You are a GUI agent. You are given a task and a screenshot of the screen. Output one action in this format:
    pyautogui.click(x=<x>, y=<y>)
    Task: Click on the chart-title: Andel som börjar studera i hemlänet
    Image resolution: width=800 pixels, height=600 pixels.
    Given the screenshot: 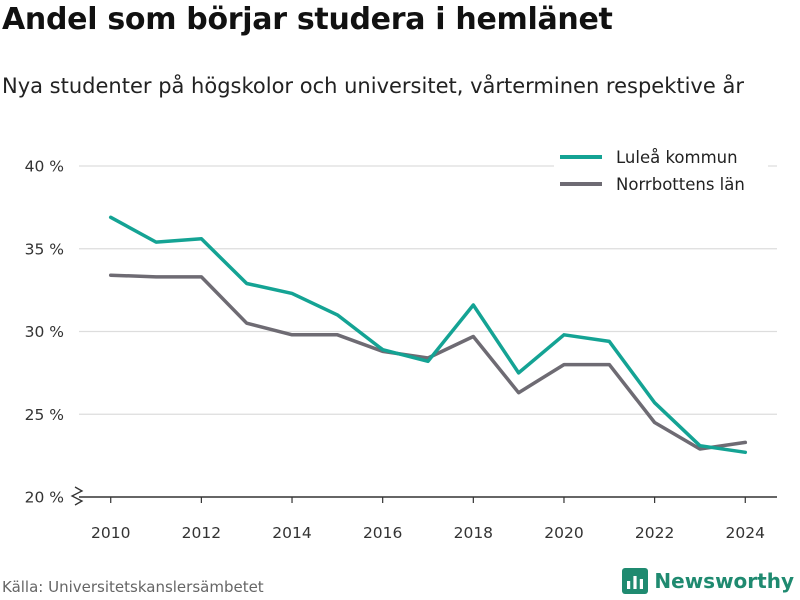 What is the action you would take?
    pyautogui.click(x=307, y=19)
    